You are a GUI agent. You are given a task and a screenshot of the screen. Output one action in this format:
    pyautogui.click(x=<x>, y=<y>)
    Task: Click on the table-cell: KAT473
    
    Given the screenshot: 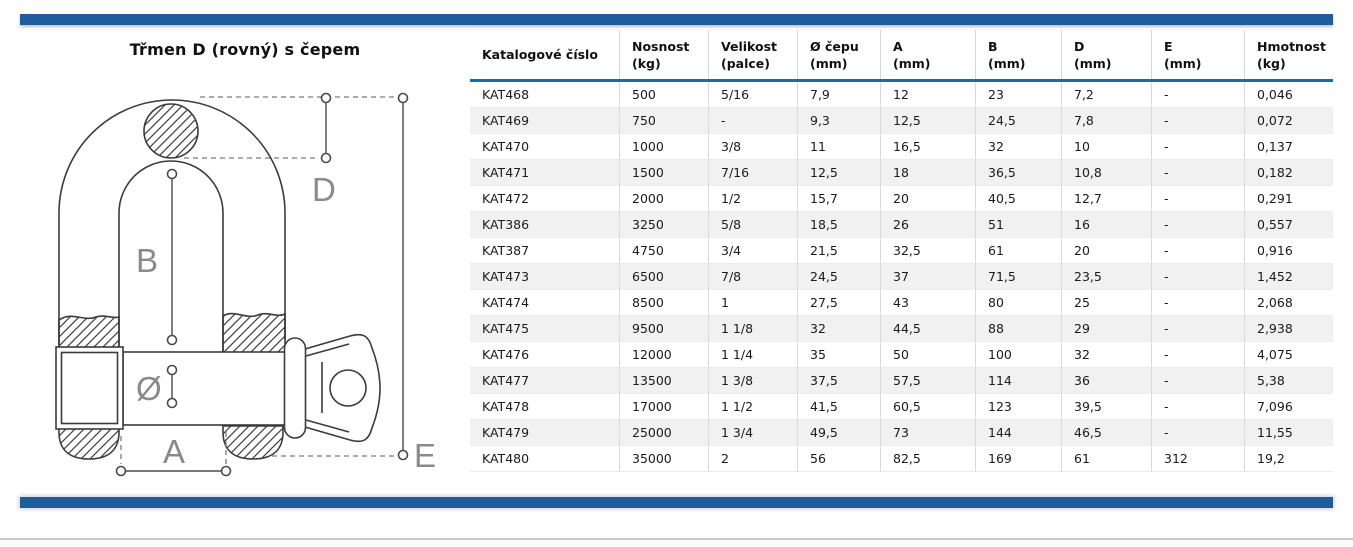 What is the action you would take?
    pyautogui.click(x=545, y=277)
    